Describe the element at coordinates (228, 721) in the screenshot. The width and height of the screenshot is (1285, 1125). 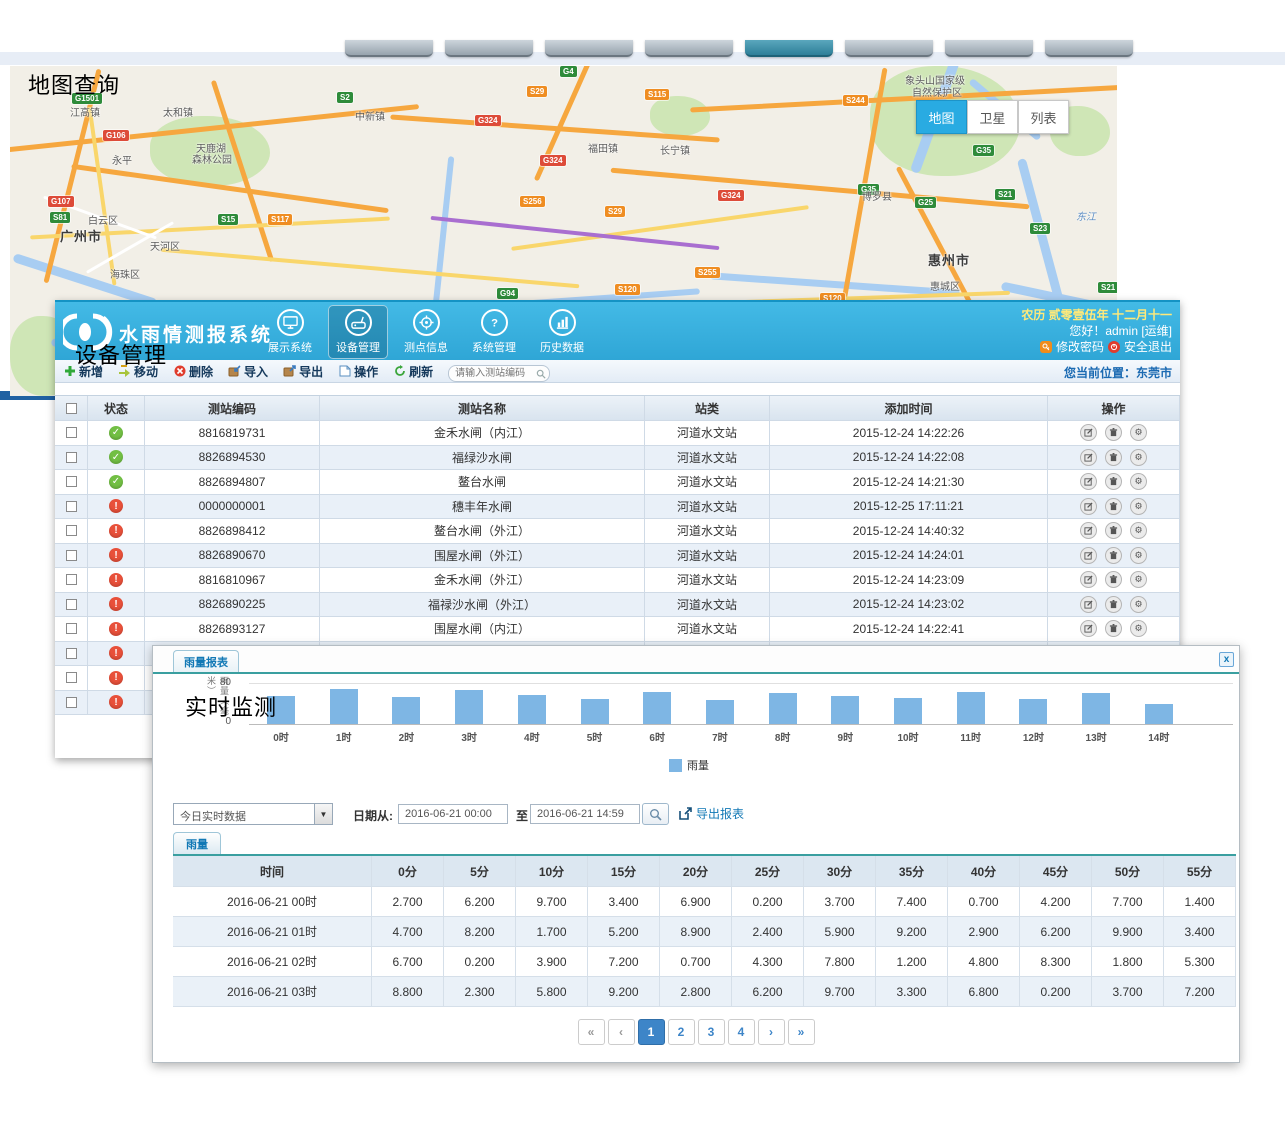
I see `y-tick-min: 0` at that location.